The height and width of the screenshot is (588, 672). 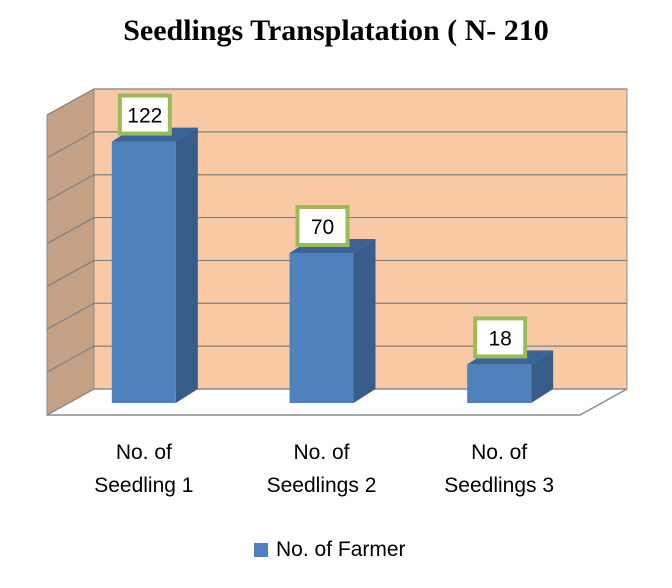 I want to click on legend: No. of Farmer, so click(x=330, y=550).